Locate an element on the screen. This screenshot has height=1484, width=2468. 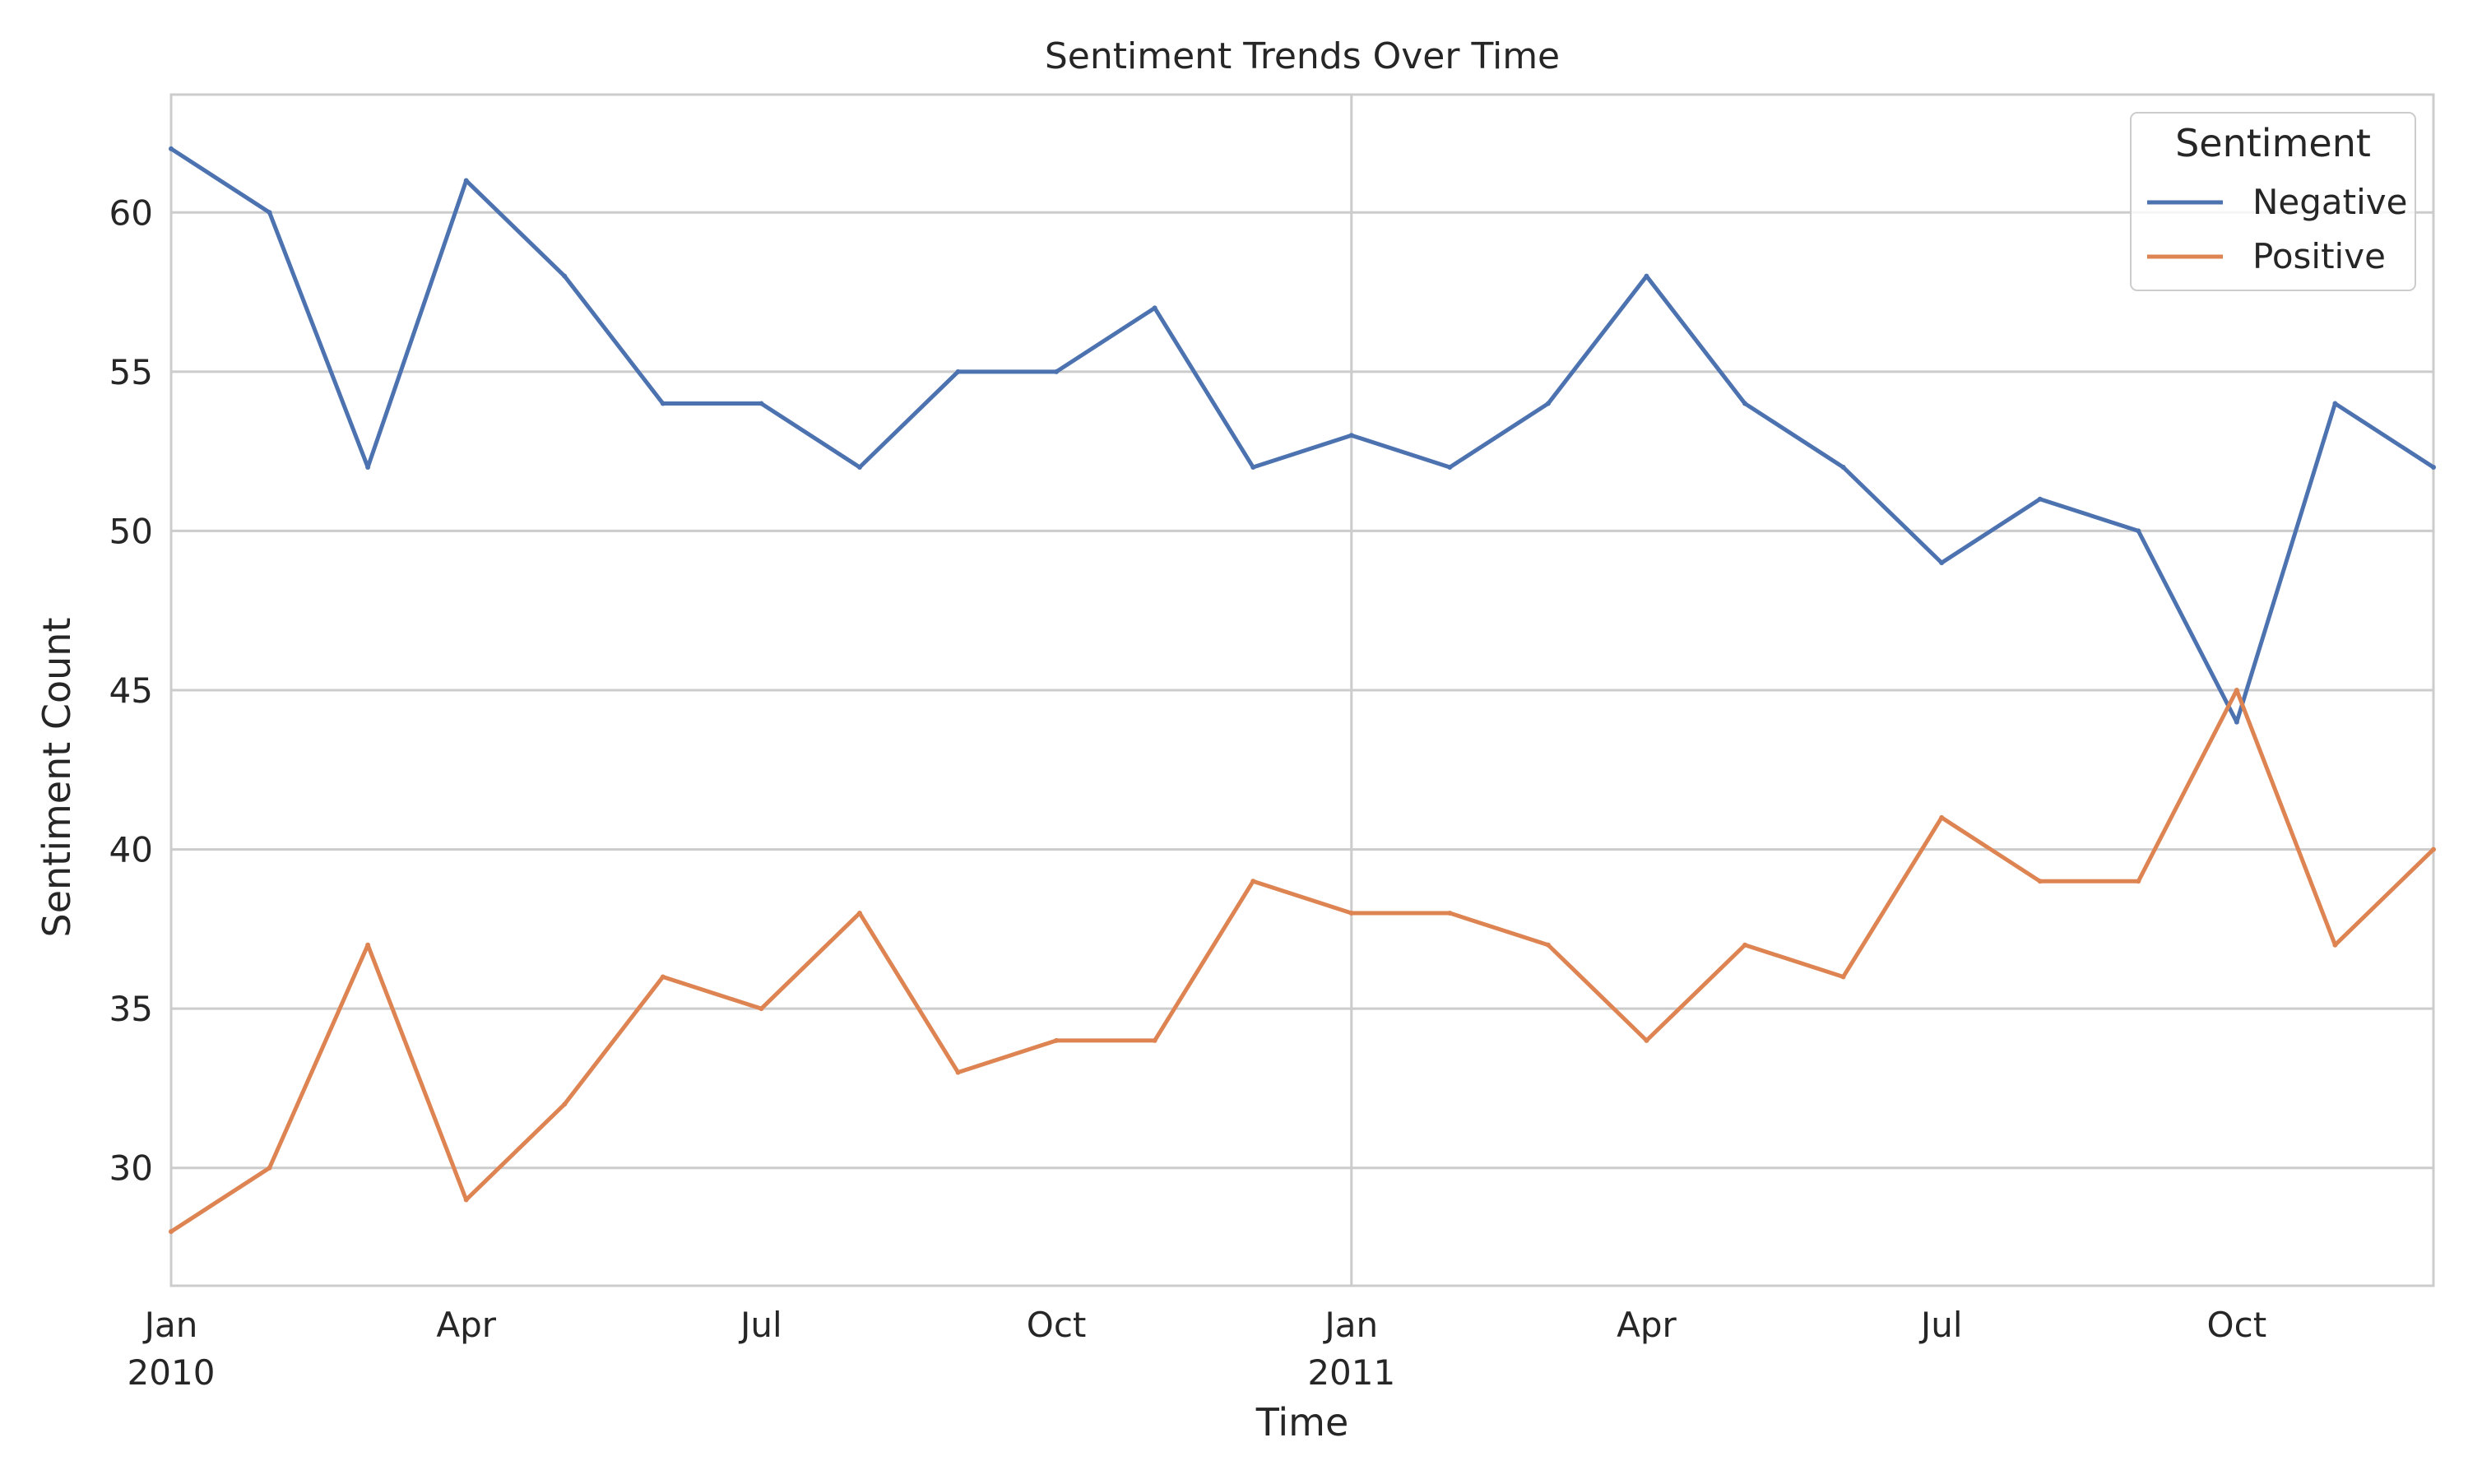
x-tick-year-label: 2011 is located at coordinates (1351, 1372).